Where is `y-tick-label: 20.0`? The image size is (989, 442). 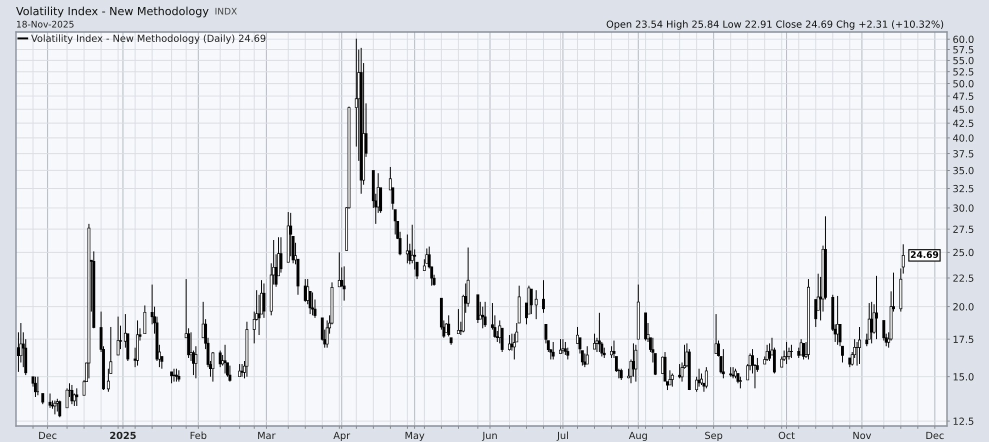
y-tick-label: 20.0 is located at coordinates (963, 306).